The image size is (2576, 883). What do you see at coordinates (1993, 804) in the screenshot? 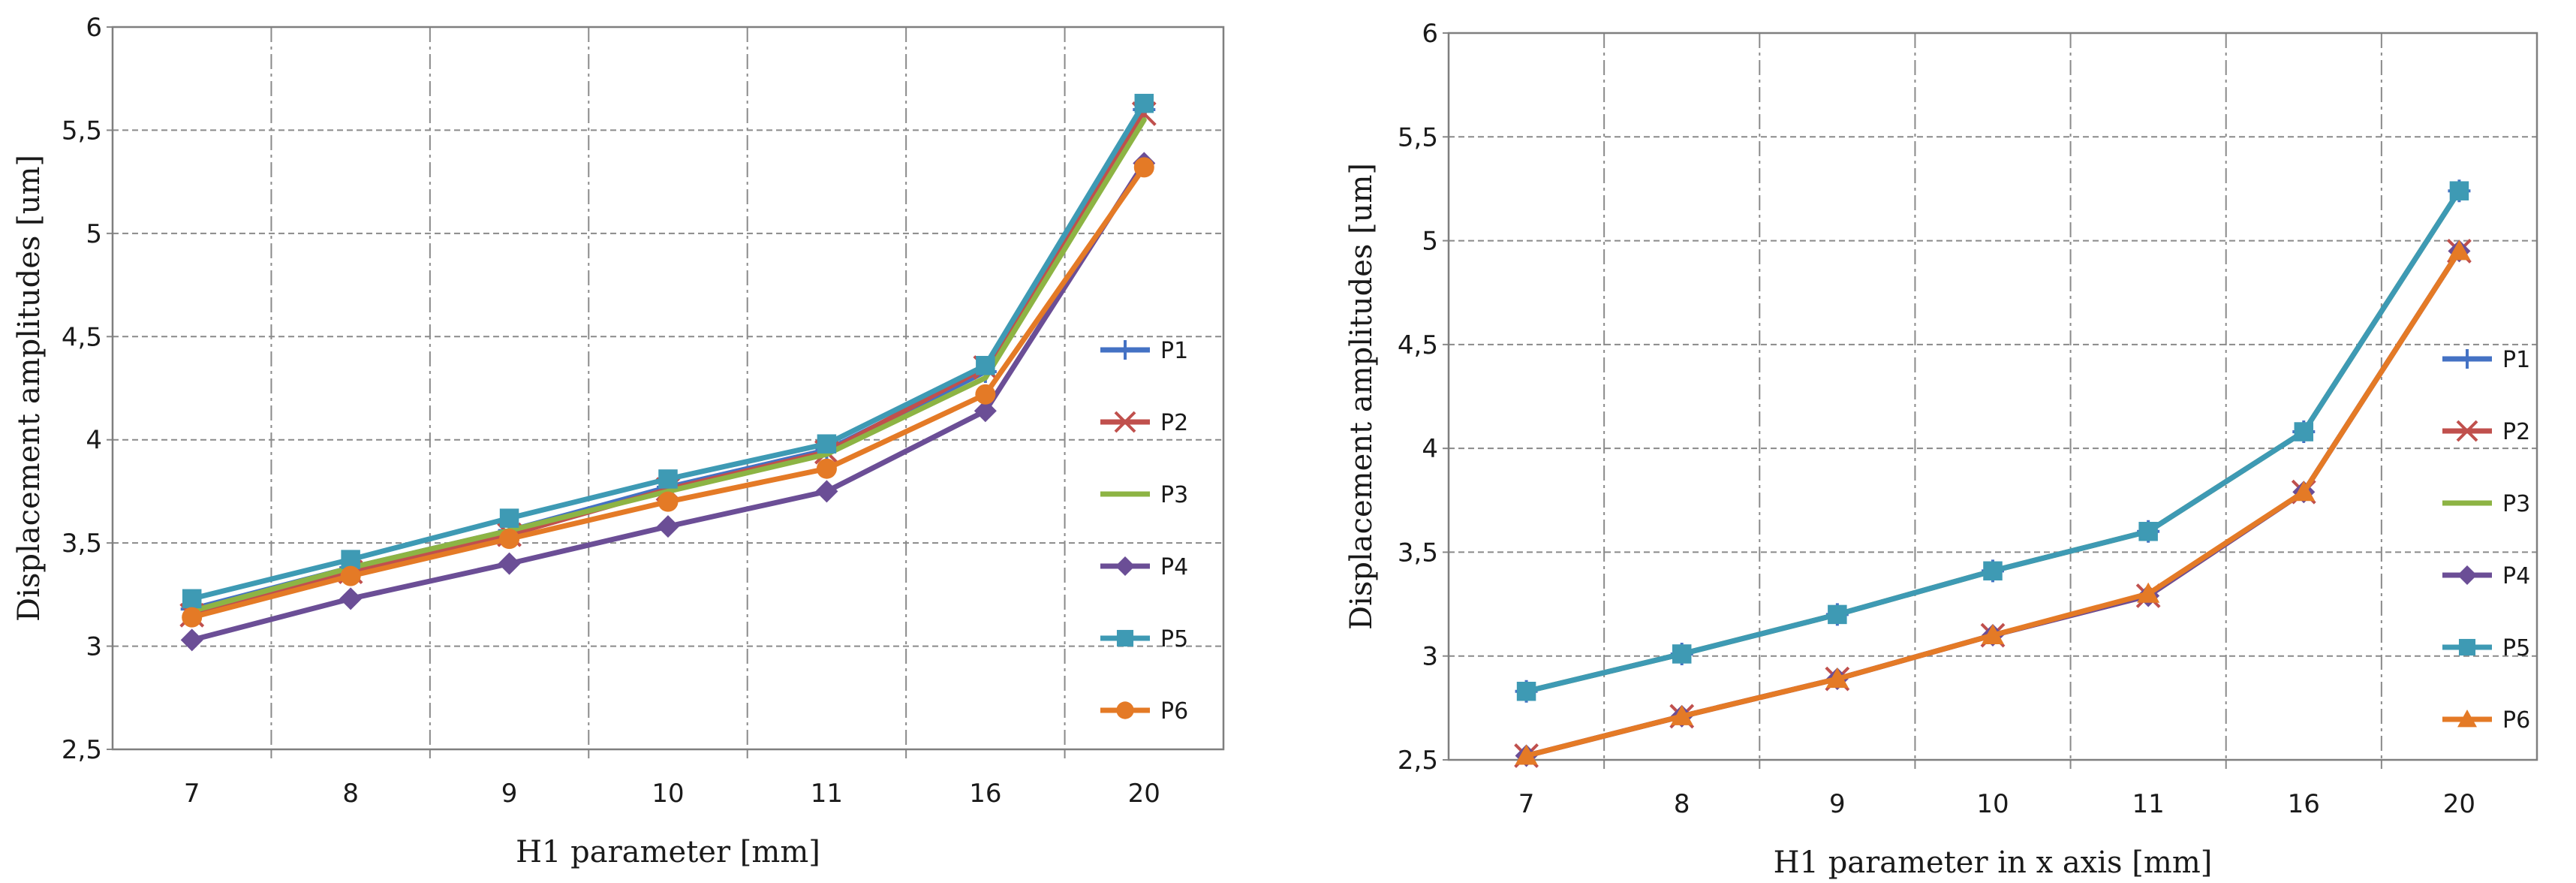
I see `x-tick-label: 10` at bounding box center [1993, 804].